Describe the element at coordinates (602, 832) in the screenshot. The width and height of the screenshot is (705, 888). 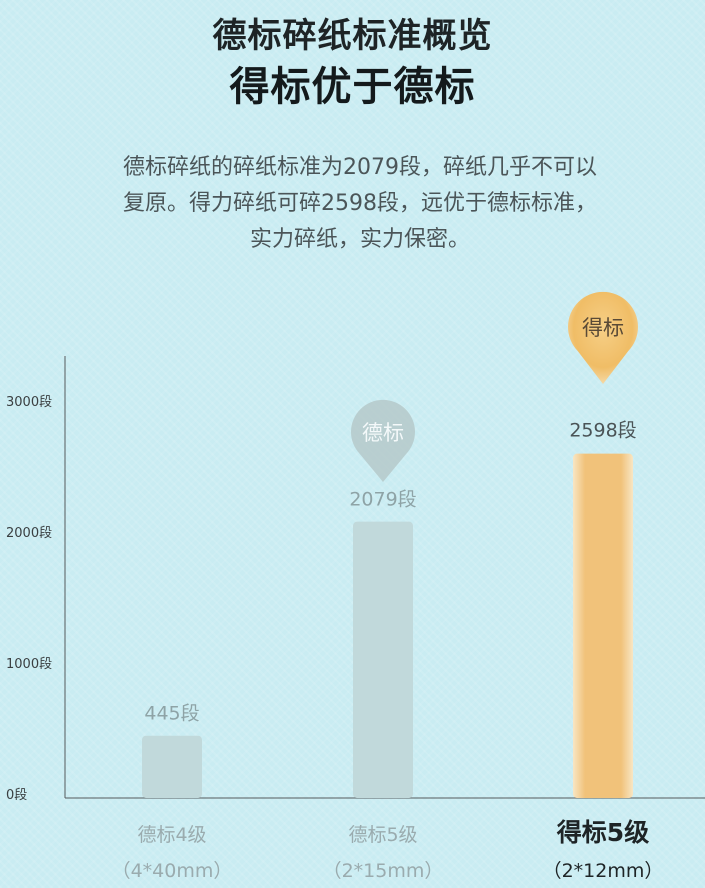
I see `category-label: 得标5级` at that location.